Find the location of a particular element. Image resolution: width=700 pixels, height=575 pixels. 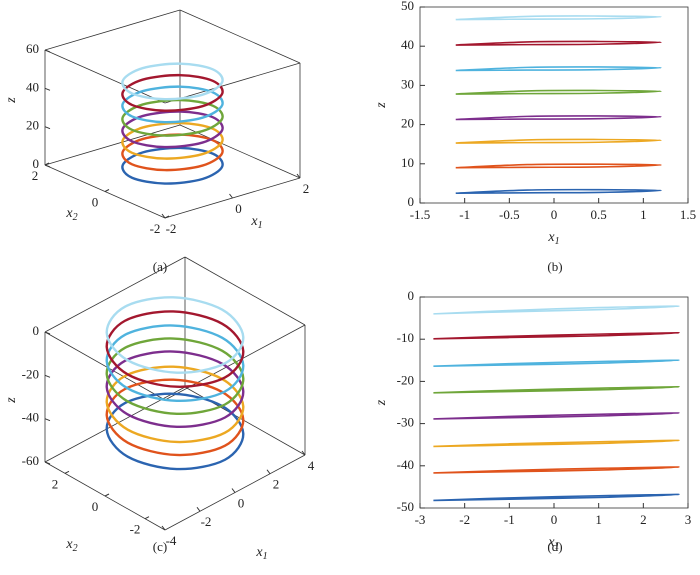

z-tick-label: 60 is located at coordinates (32, 48).